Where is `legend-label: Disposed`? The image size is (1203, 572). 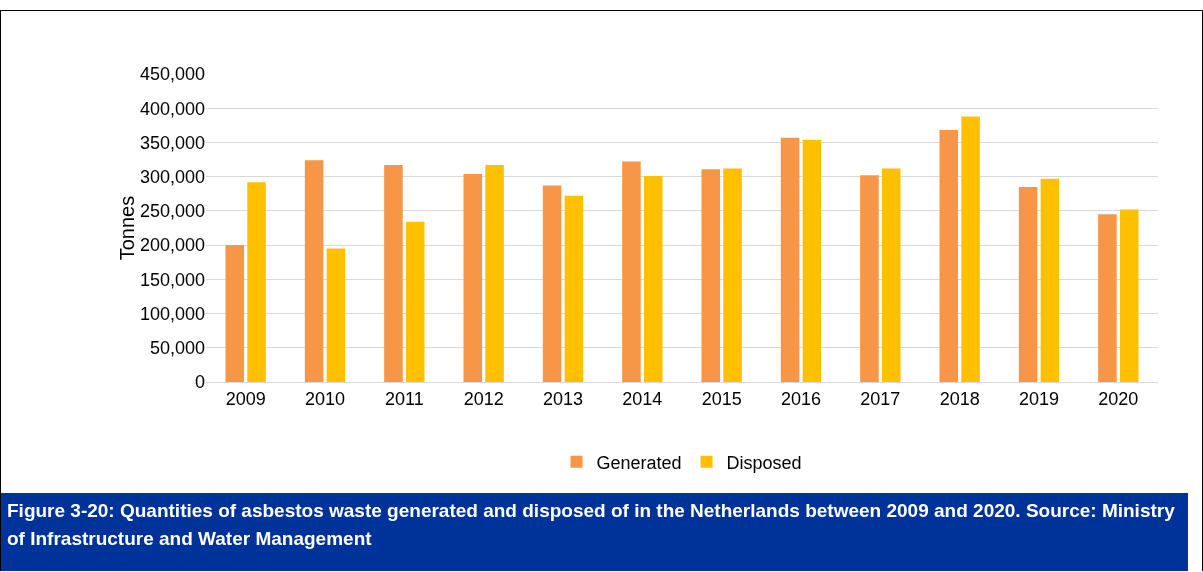
legend-label: Disposed is located at coordinates (764, 462).